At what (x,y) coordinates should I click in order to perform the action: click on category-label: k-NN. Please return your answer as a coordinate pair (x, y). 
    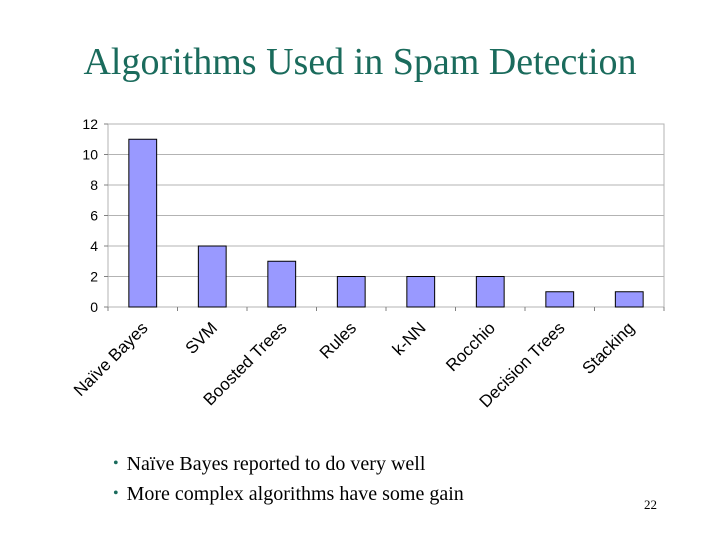
    Looking at the image, I should click on (409, 338).